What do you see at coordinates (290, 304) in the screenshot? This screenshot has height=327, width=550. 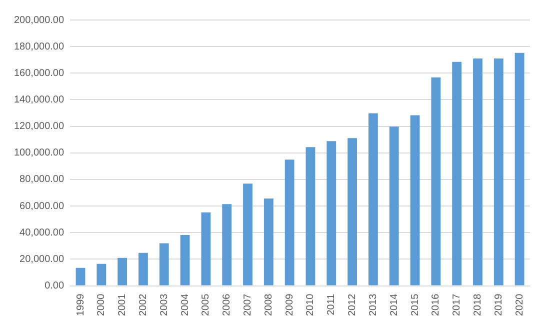 I see `x-tick-label: 2009` at bounding box center [290, 304].